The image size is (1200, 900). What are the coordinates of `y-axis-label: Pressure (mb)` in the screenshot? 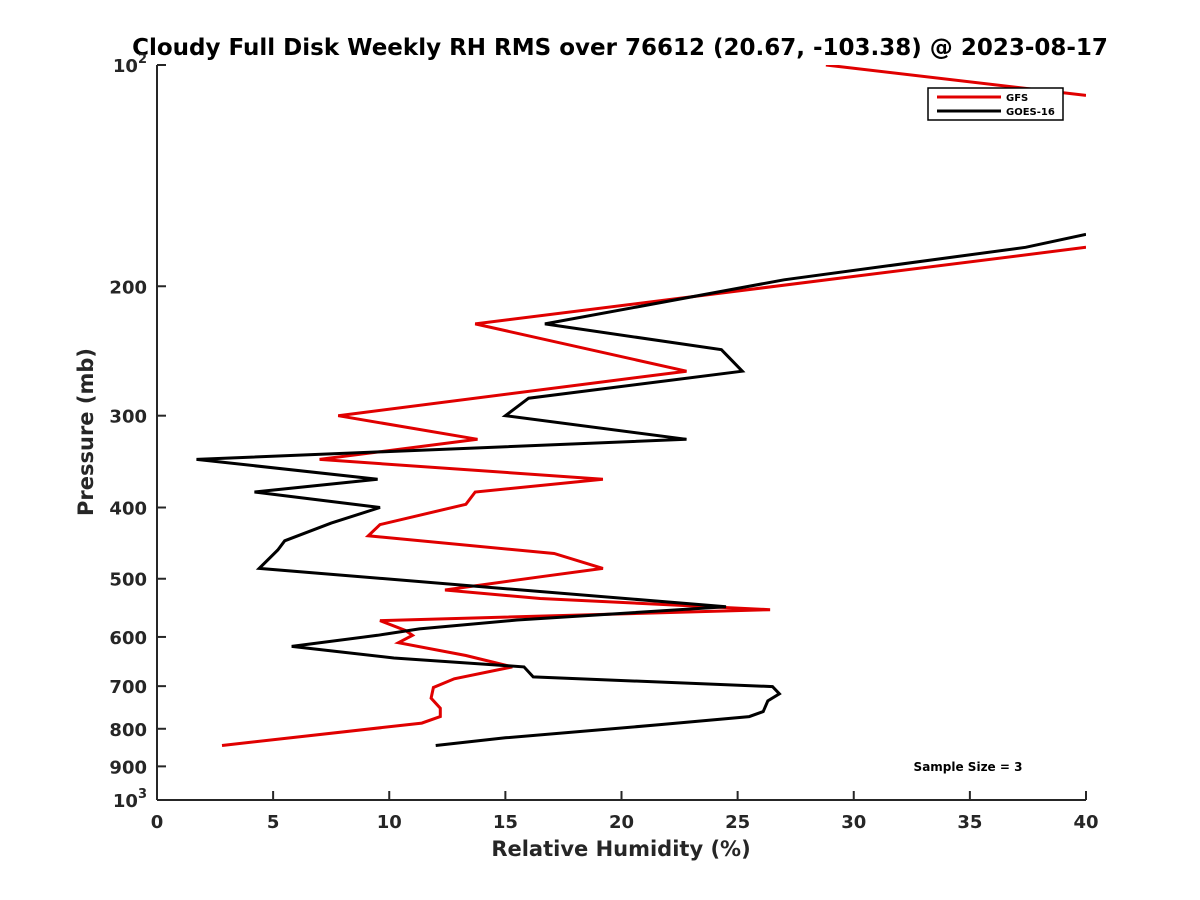 It's located at (86, 432).